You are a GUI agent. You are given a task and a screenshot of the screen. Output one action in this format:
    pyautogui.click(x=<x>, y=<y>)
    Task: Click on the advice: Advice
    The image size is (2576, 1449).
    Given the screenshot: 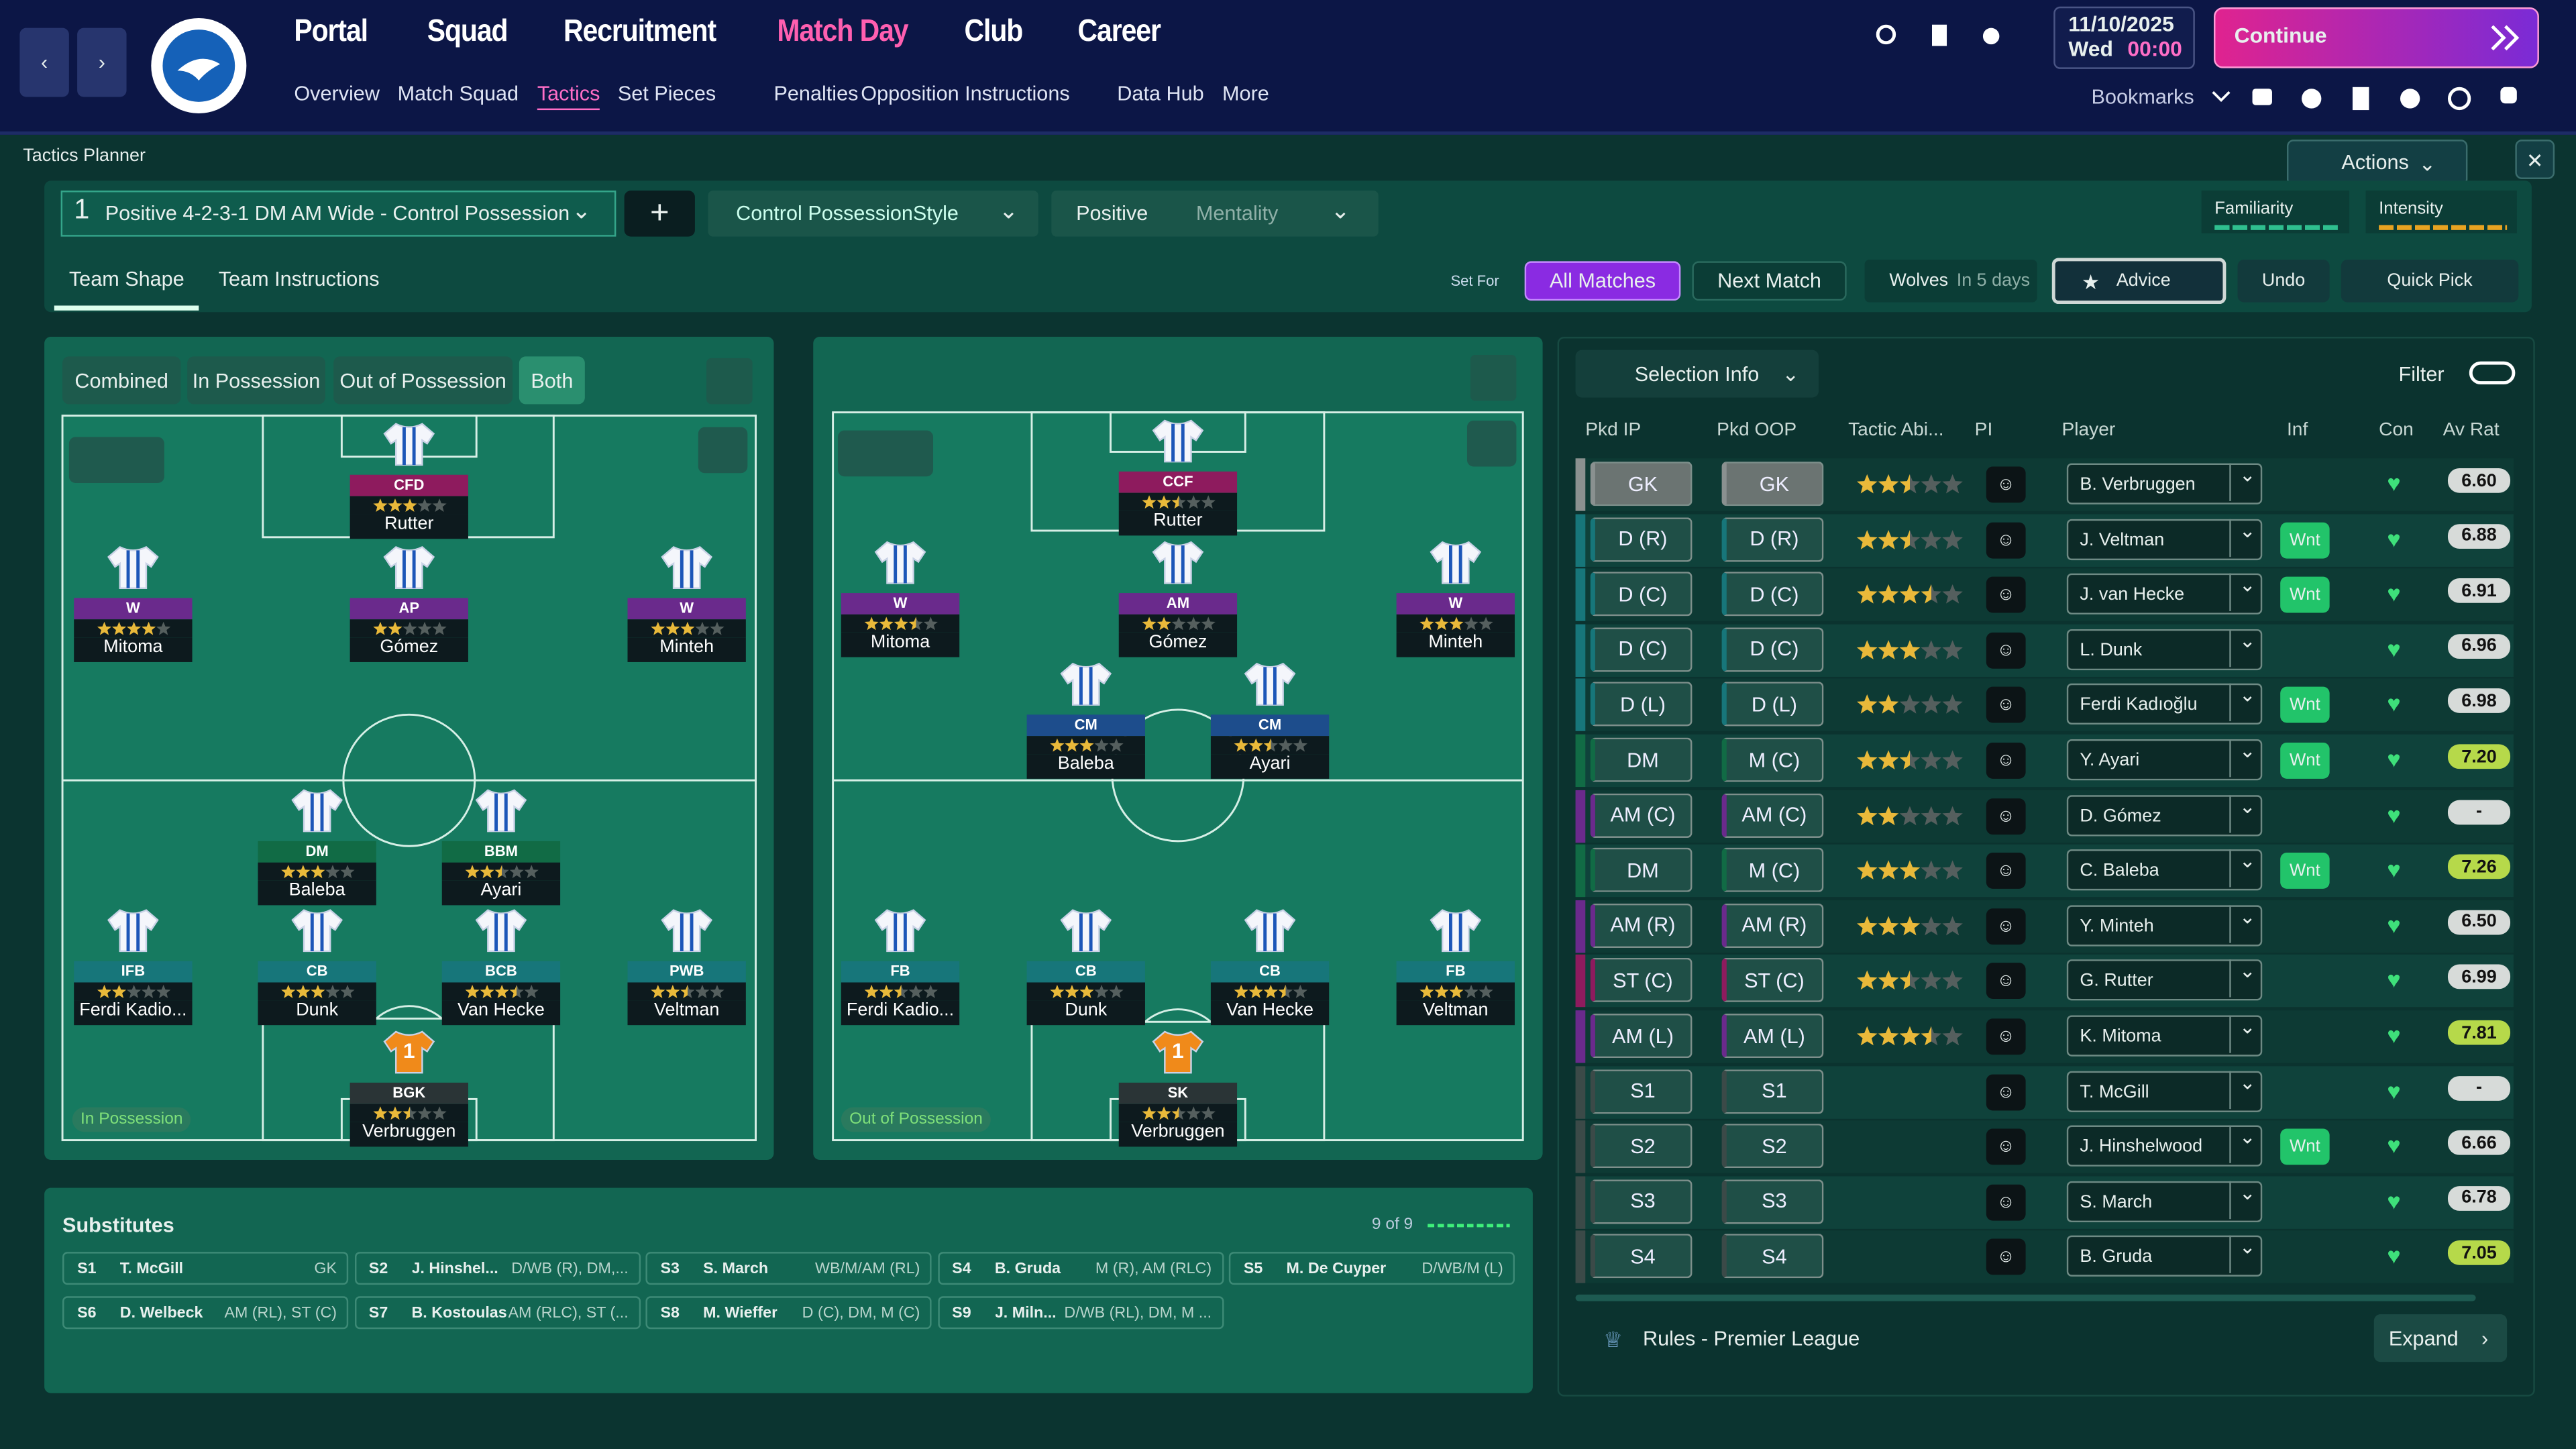 What is the action you would take?
    pyautogui.click(x=2143, y=281)
    